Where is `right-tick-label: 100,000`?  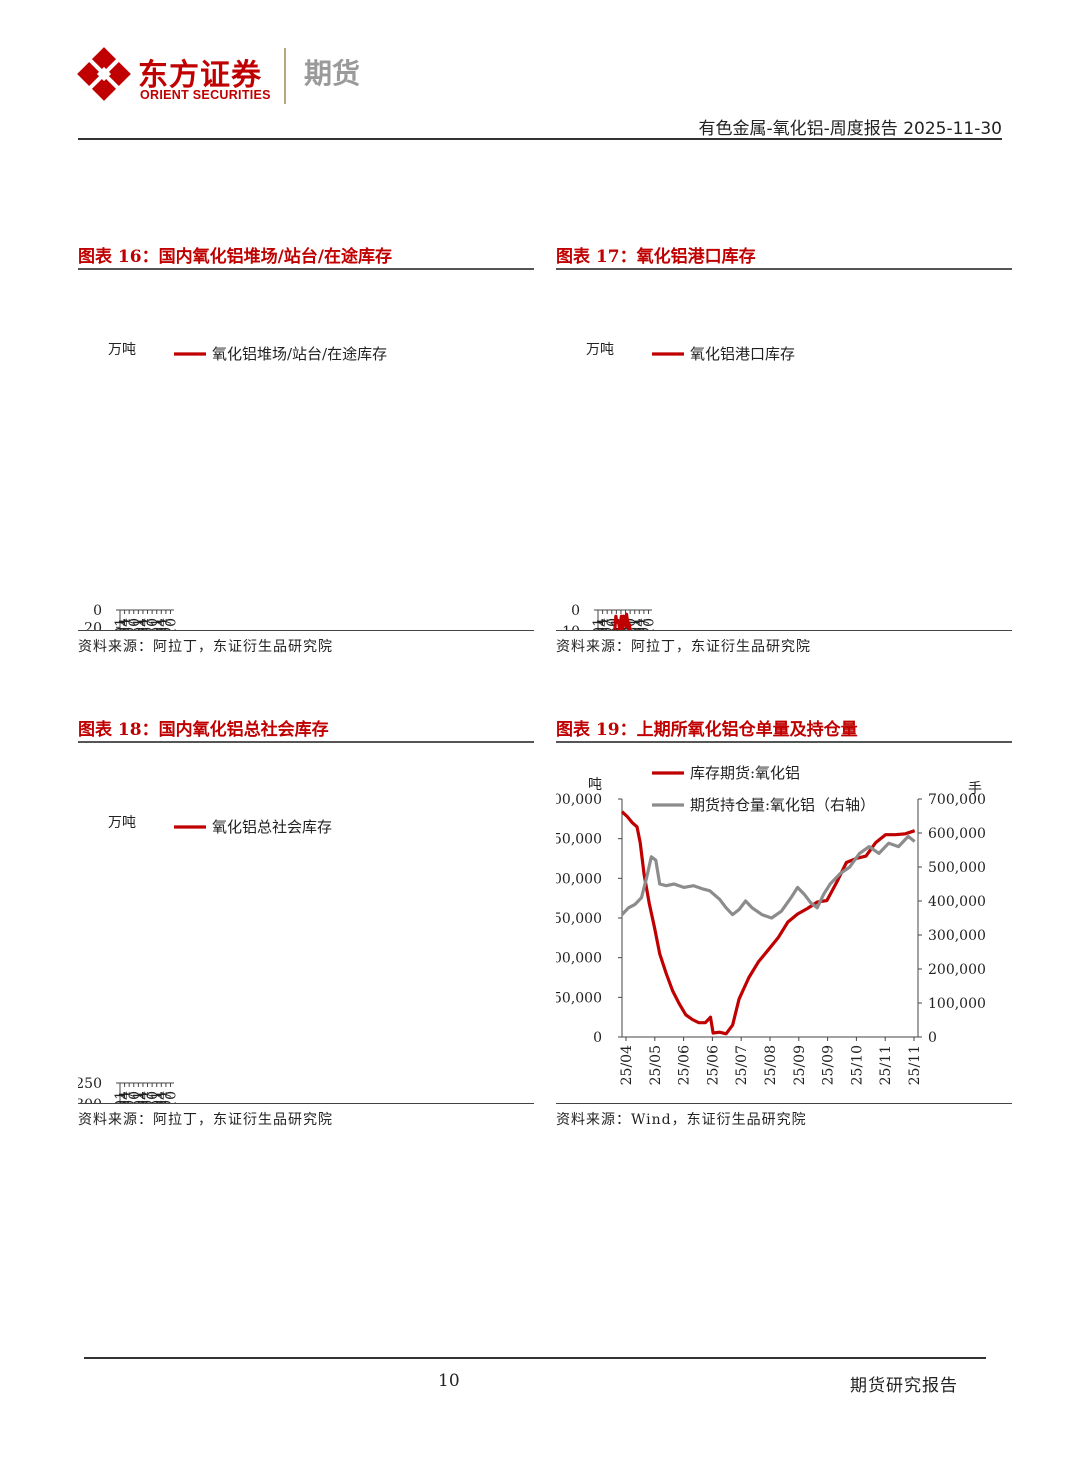 right-tick-label: 100,000 is located at coordinates (957, 1004).